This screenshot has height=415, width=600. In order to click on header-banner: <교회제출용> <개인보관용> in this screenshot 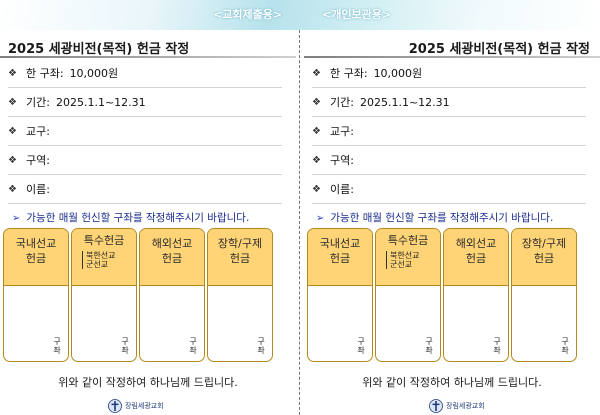, I will do `click(300, 15)`.